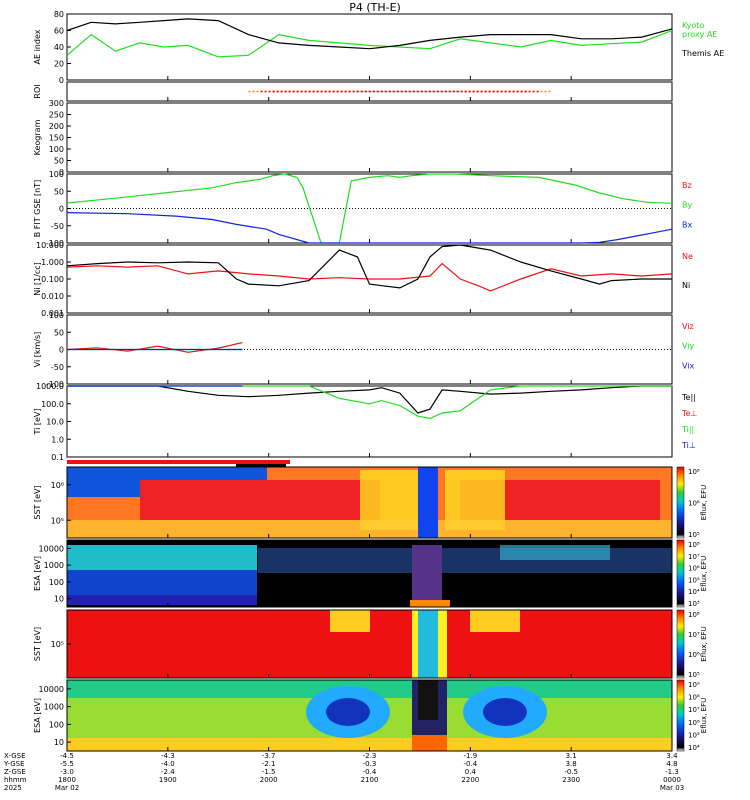  Describe the element at coordinates (37, 137) in the screenshot. I see `y-axis-label-2: Keogram` at that location.